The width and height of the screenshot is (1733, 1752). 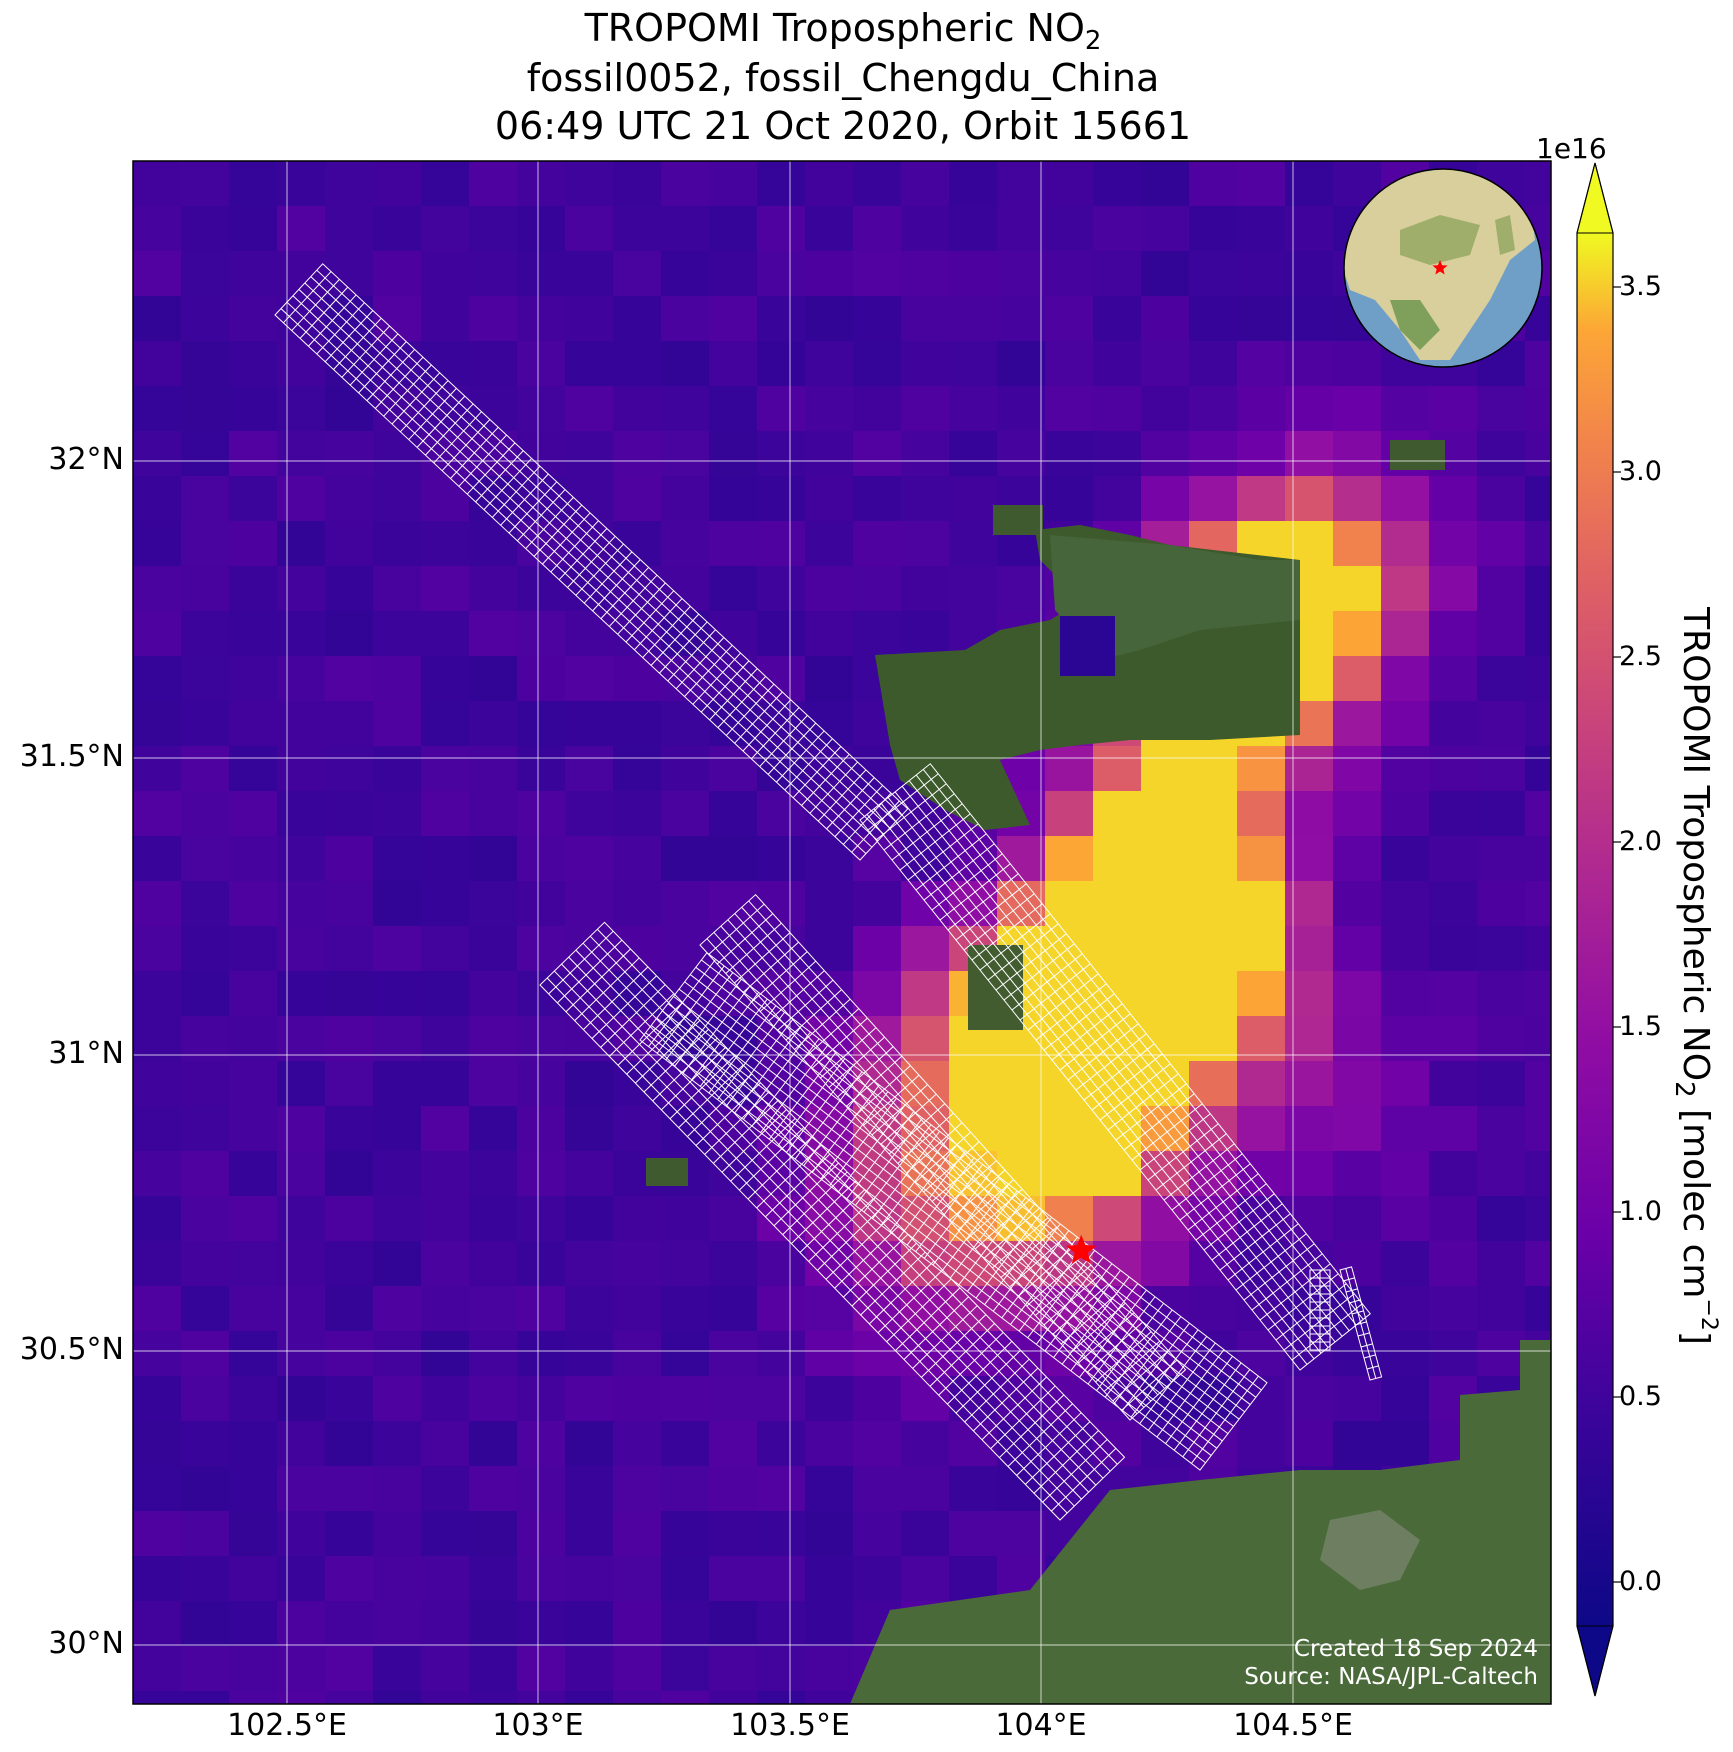 I want to click on colorbar-label-units: [molec cm, so click(x=1695, y=1198).